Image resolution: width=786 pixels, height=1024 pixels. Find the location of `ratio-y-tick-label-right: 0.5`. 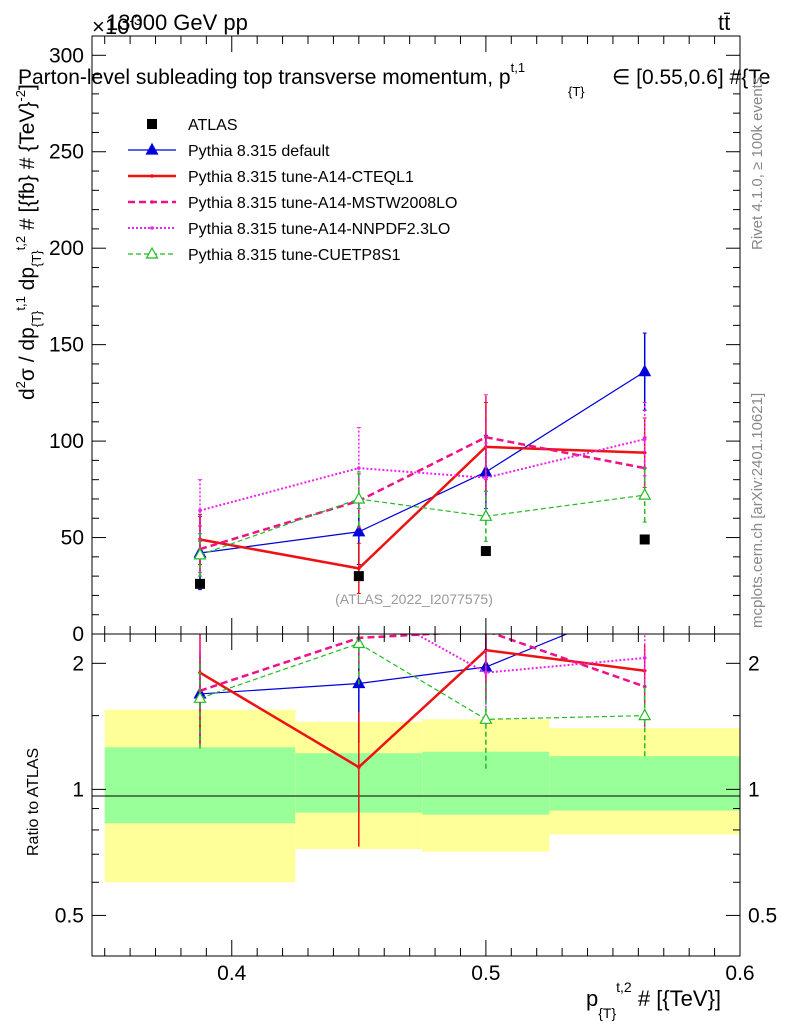

ratio-y-tick-label-right: 0.5 is located at coordinates (762, 915).